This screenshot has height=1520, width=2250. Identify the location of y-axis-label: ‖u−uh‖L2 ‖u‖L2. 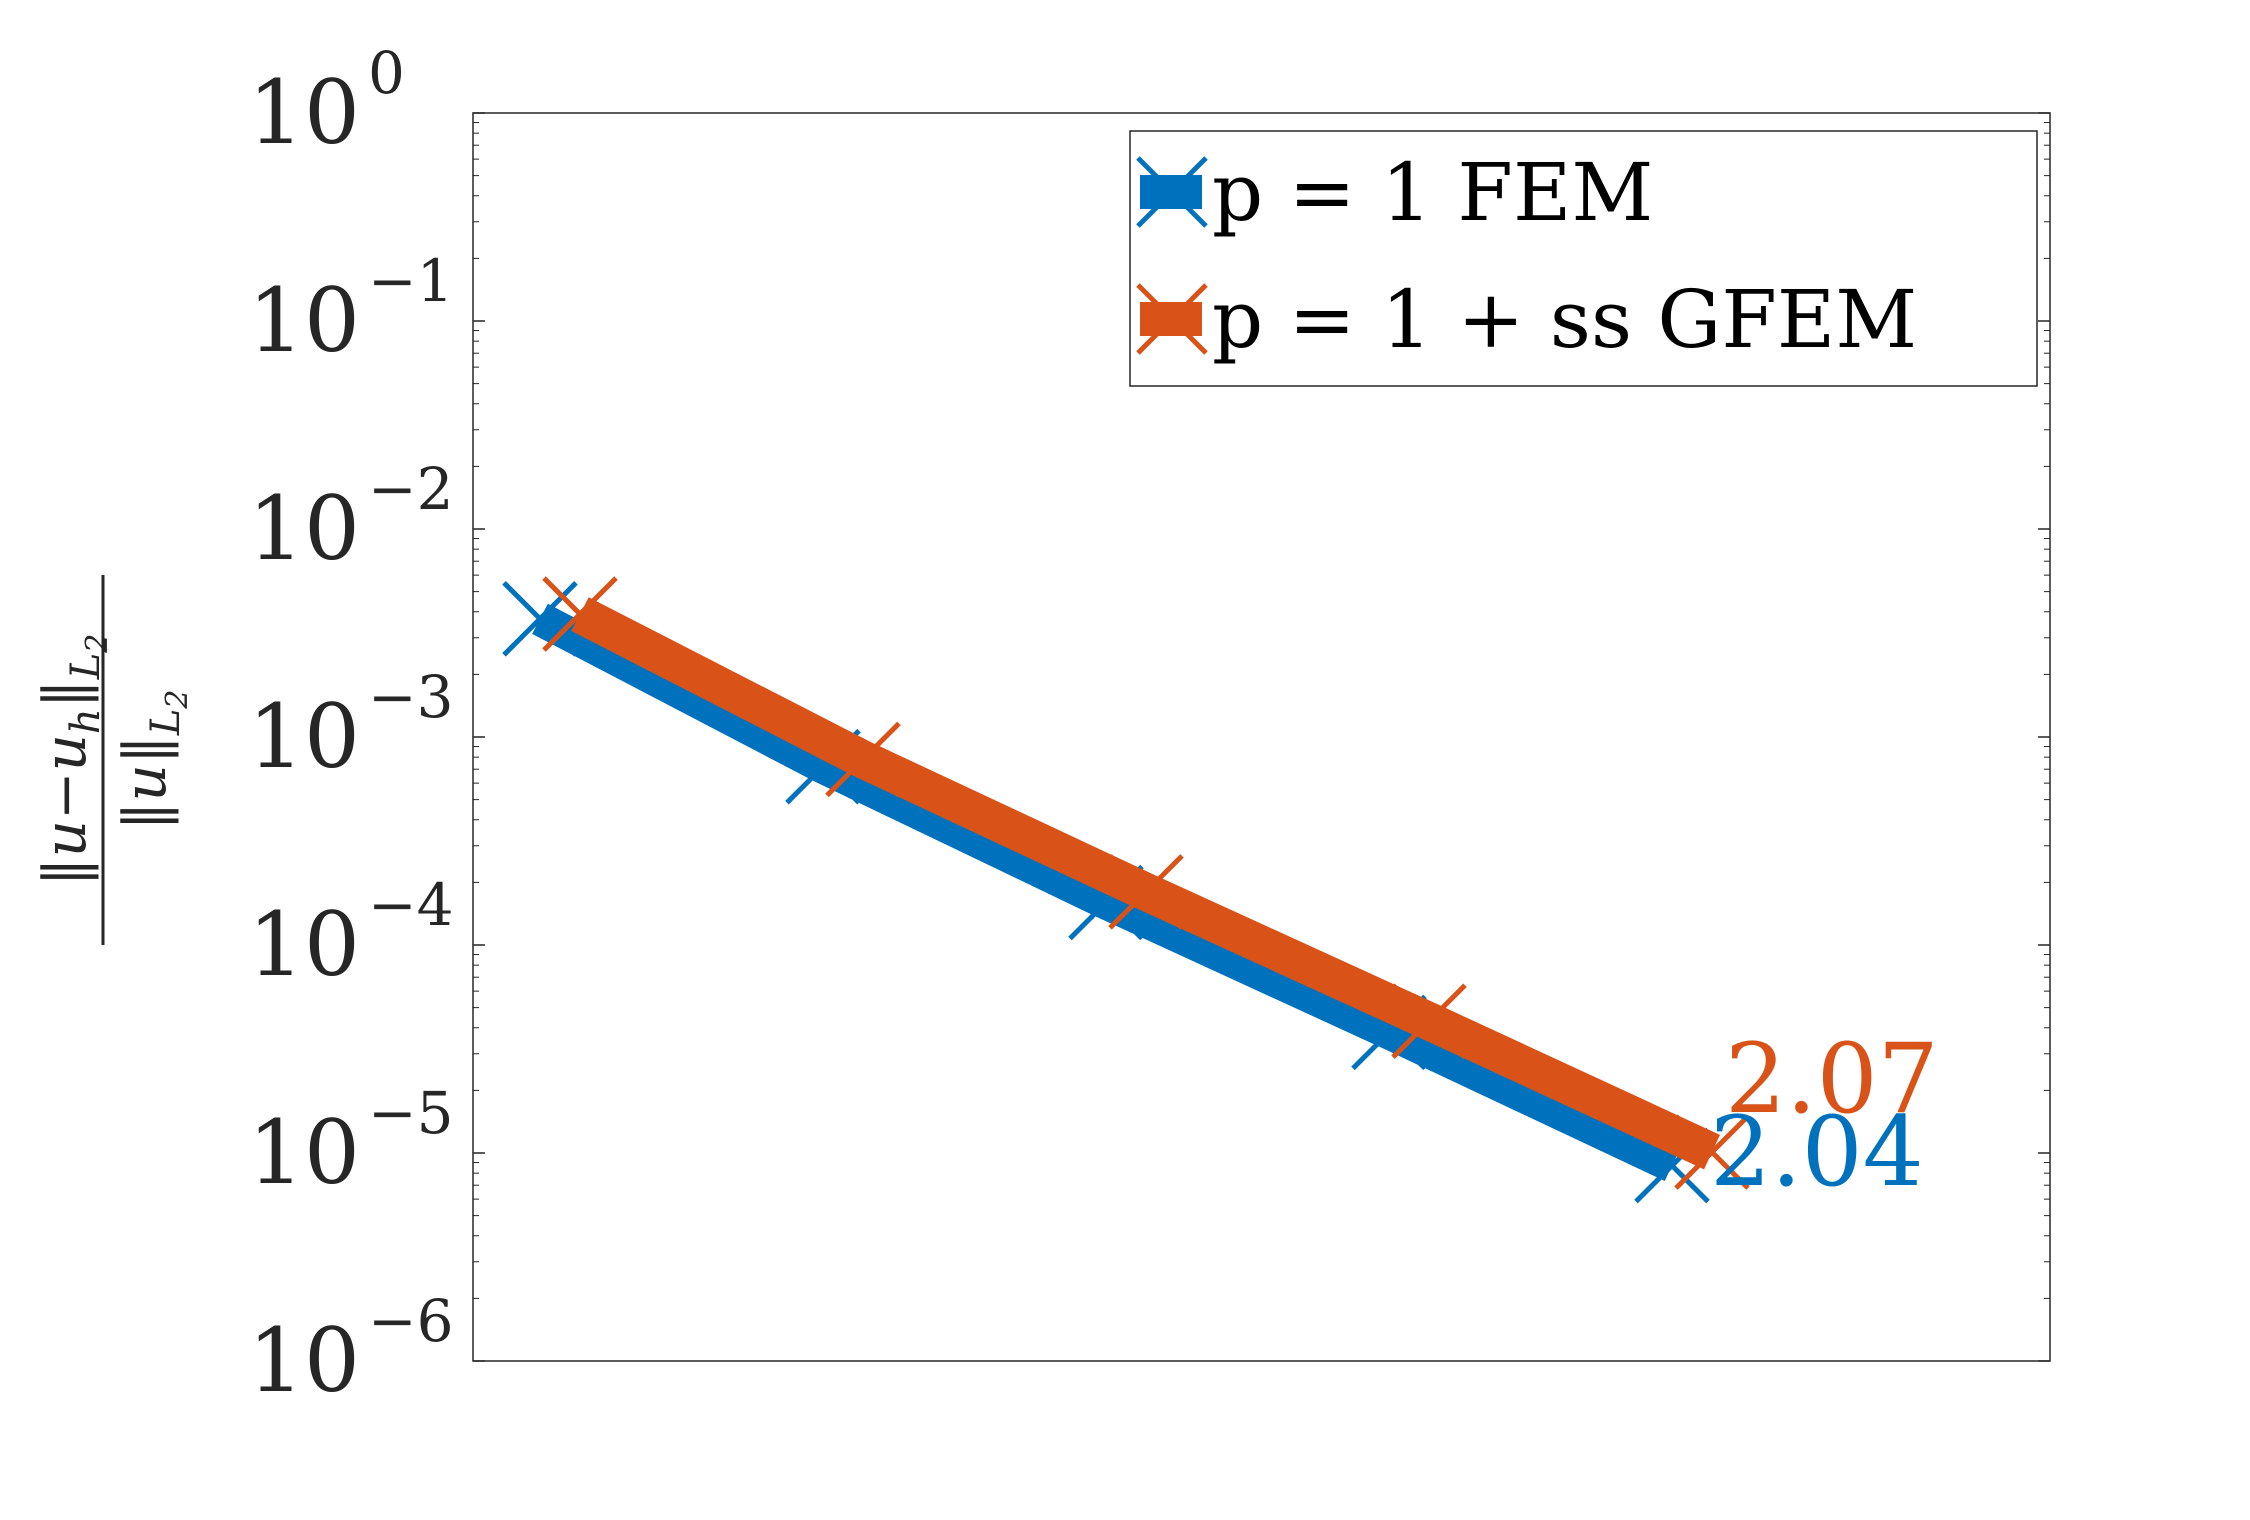
(113, 760).